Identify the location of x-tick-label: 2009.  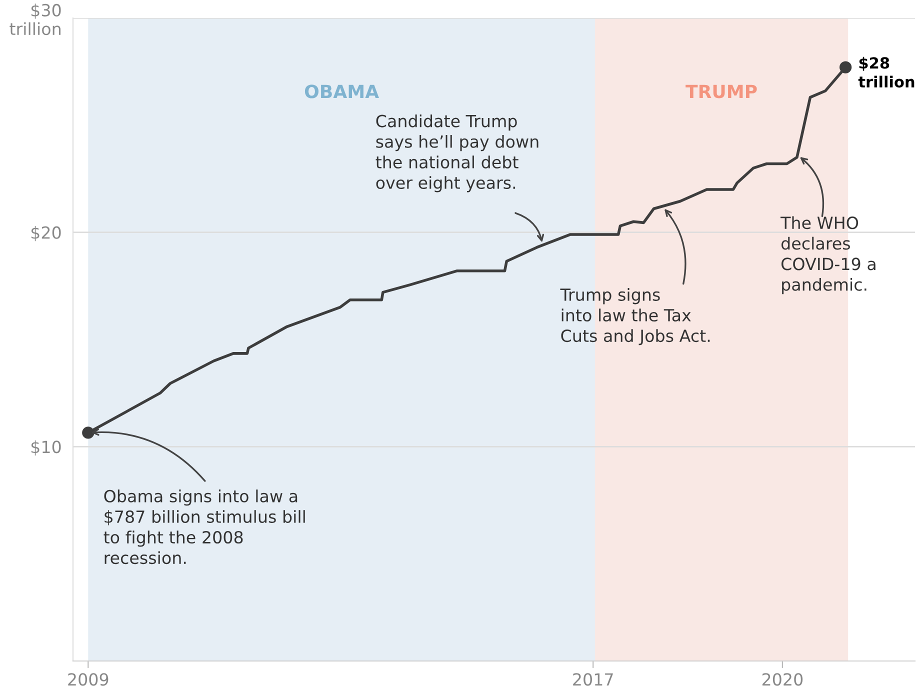
(88, 679).